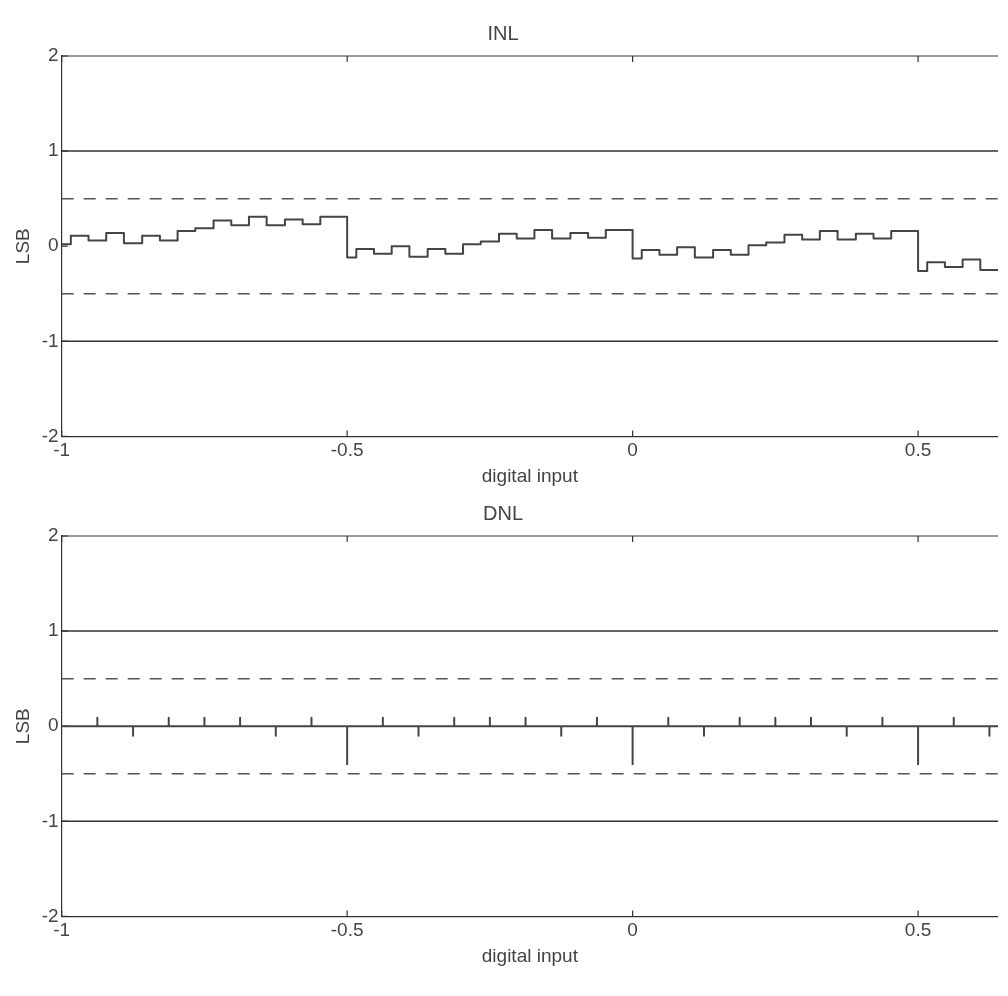 Image resolution: width=1008 pixels, height=996 pixels. What do you see at coordinates (503, 32) in the screenshot?
I see `chart-title: INL` at bounding box center [503, 32].